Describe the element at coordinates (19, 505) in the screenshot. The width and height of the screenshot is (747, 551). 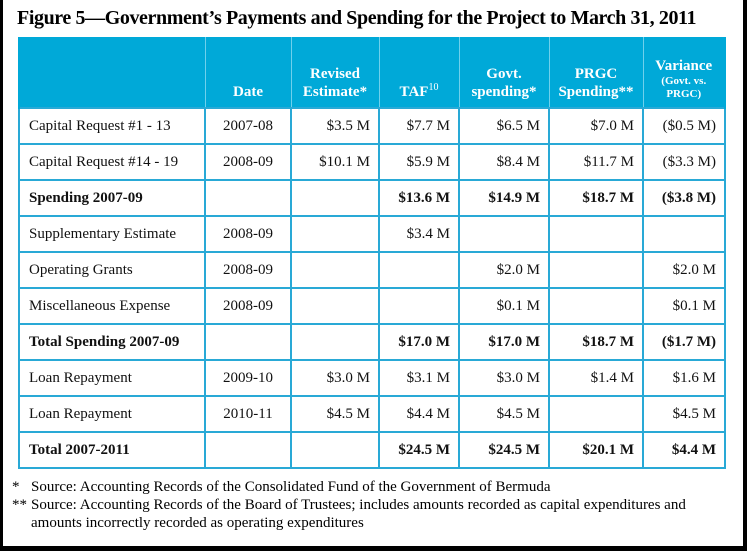
I see `footnote-mark: **` at that location.